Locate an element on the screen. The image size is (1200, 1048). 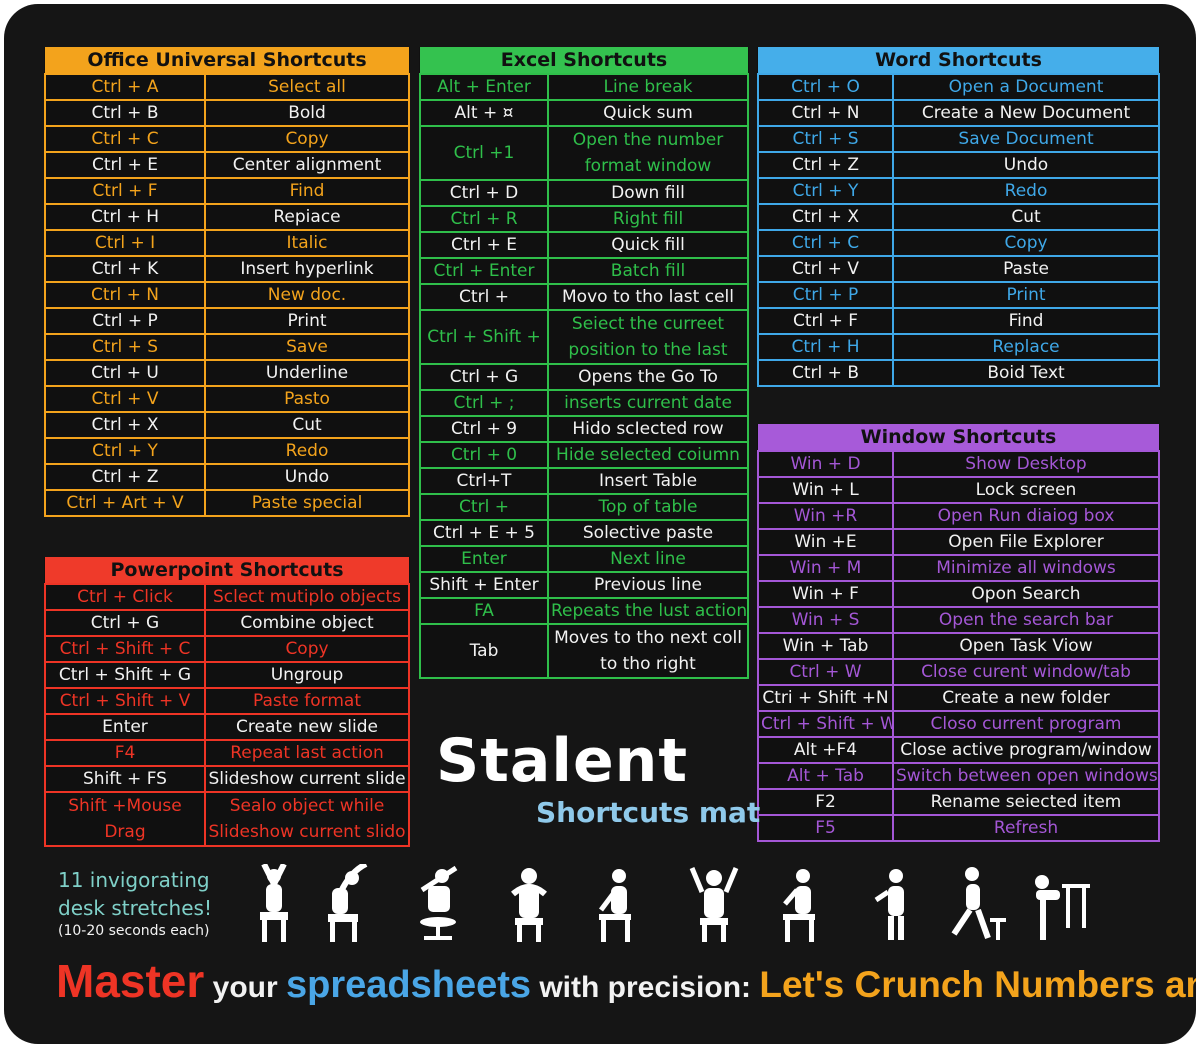
excel-shortcut-key: FA is located at coordinates (484, 611).